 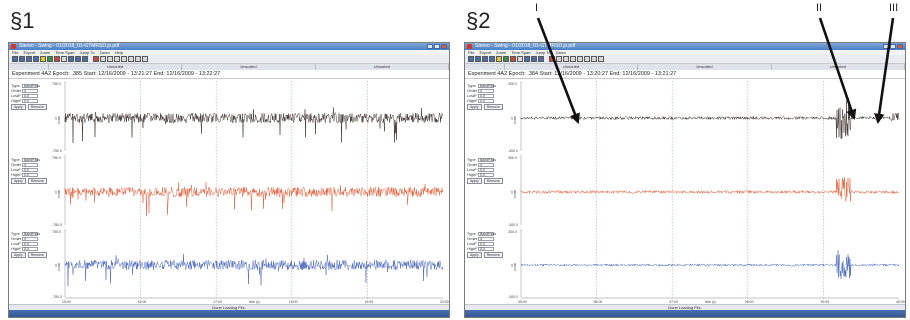 I want to click on menu-item-zoom-2: Zoom, so click(x=104, y=52).